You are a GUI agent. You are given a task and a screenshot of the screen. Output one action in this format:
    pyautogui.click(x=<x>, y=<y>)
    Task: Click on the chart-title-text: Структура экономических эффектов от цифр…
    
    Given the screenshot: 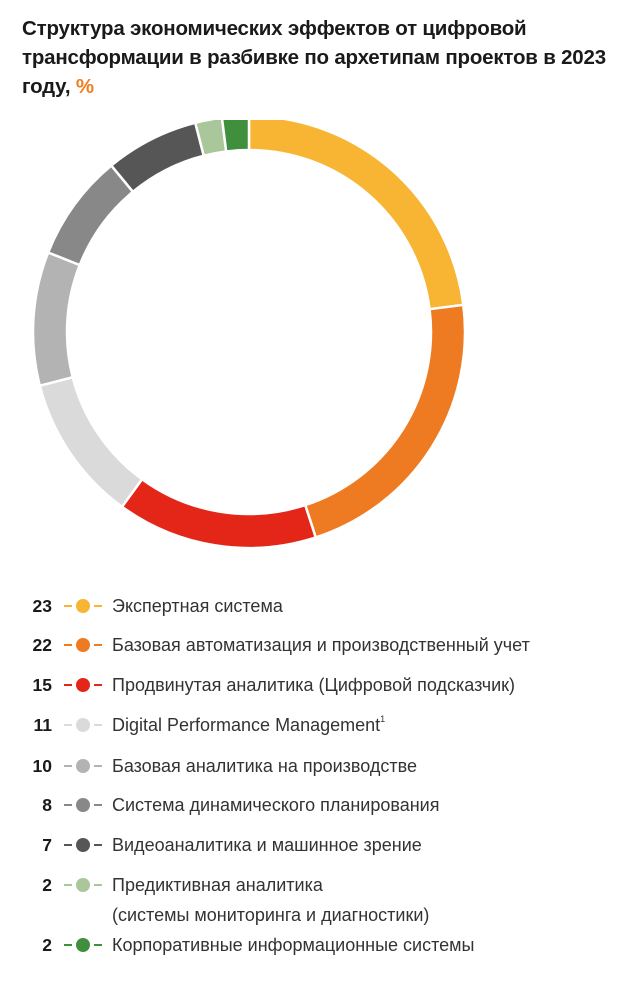 What is the action you would take?
    pyautogui.click(x=314, y=57)
    